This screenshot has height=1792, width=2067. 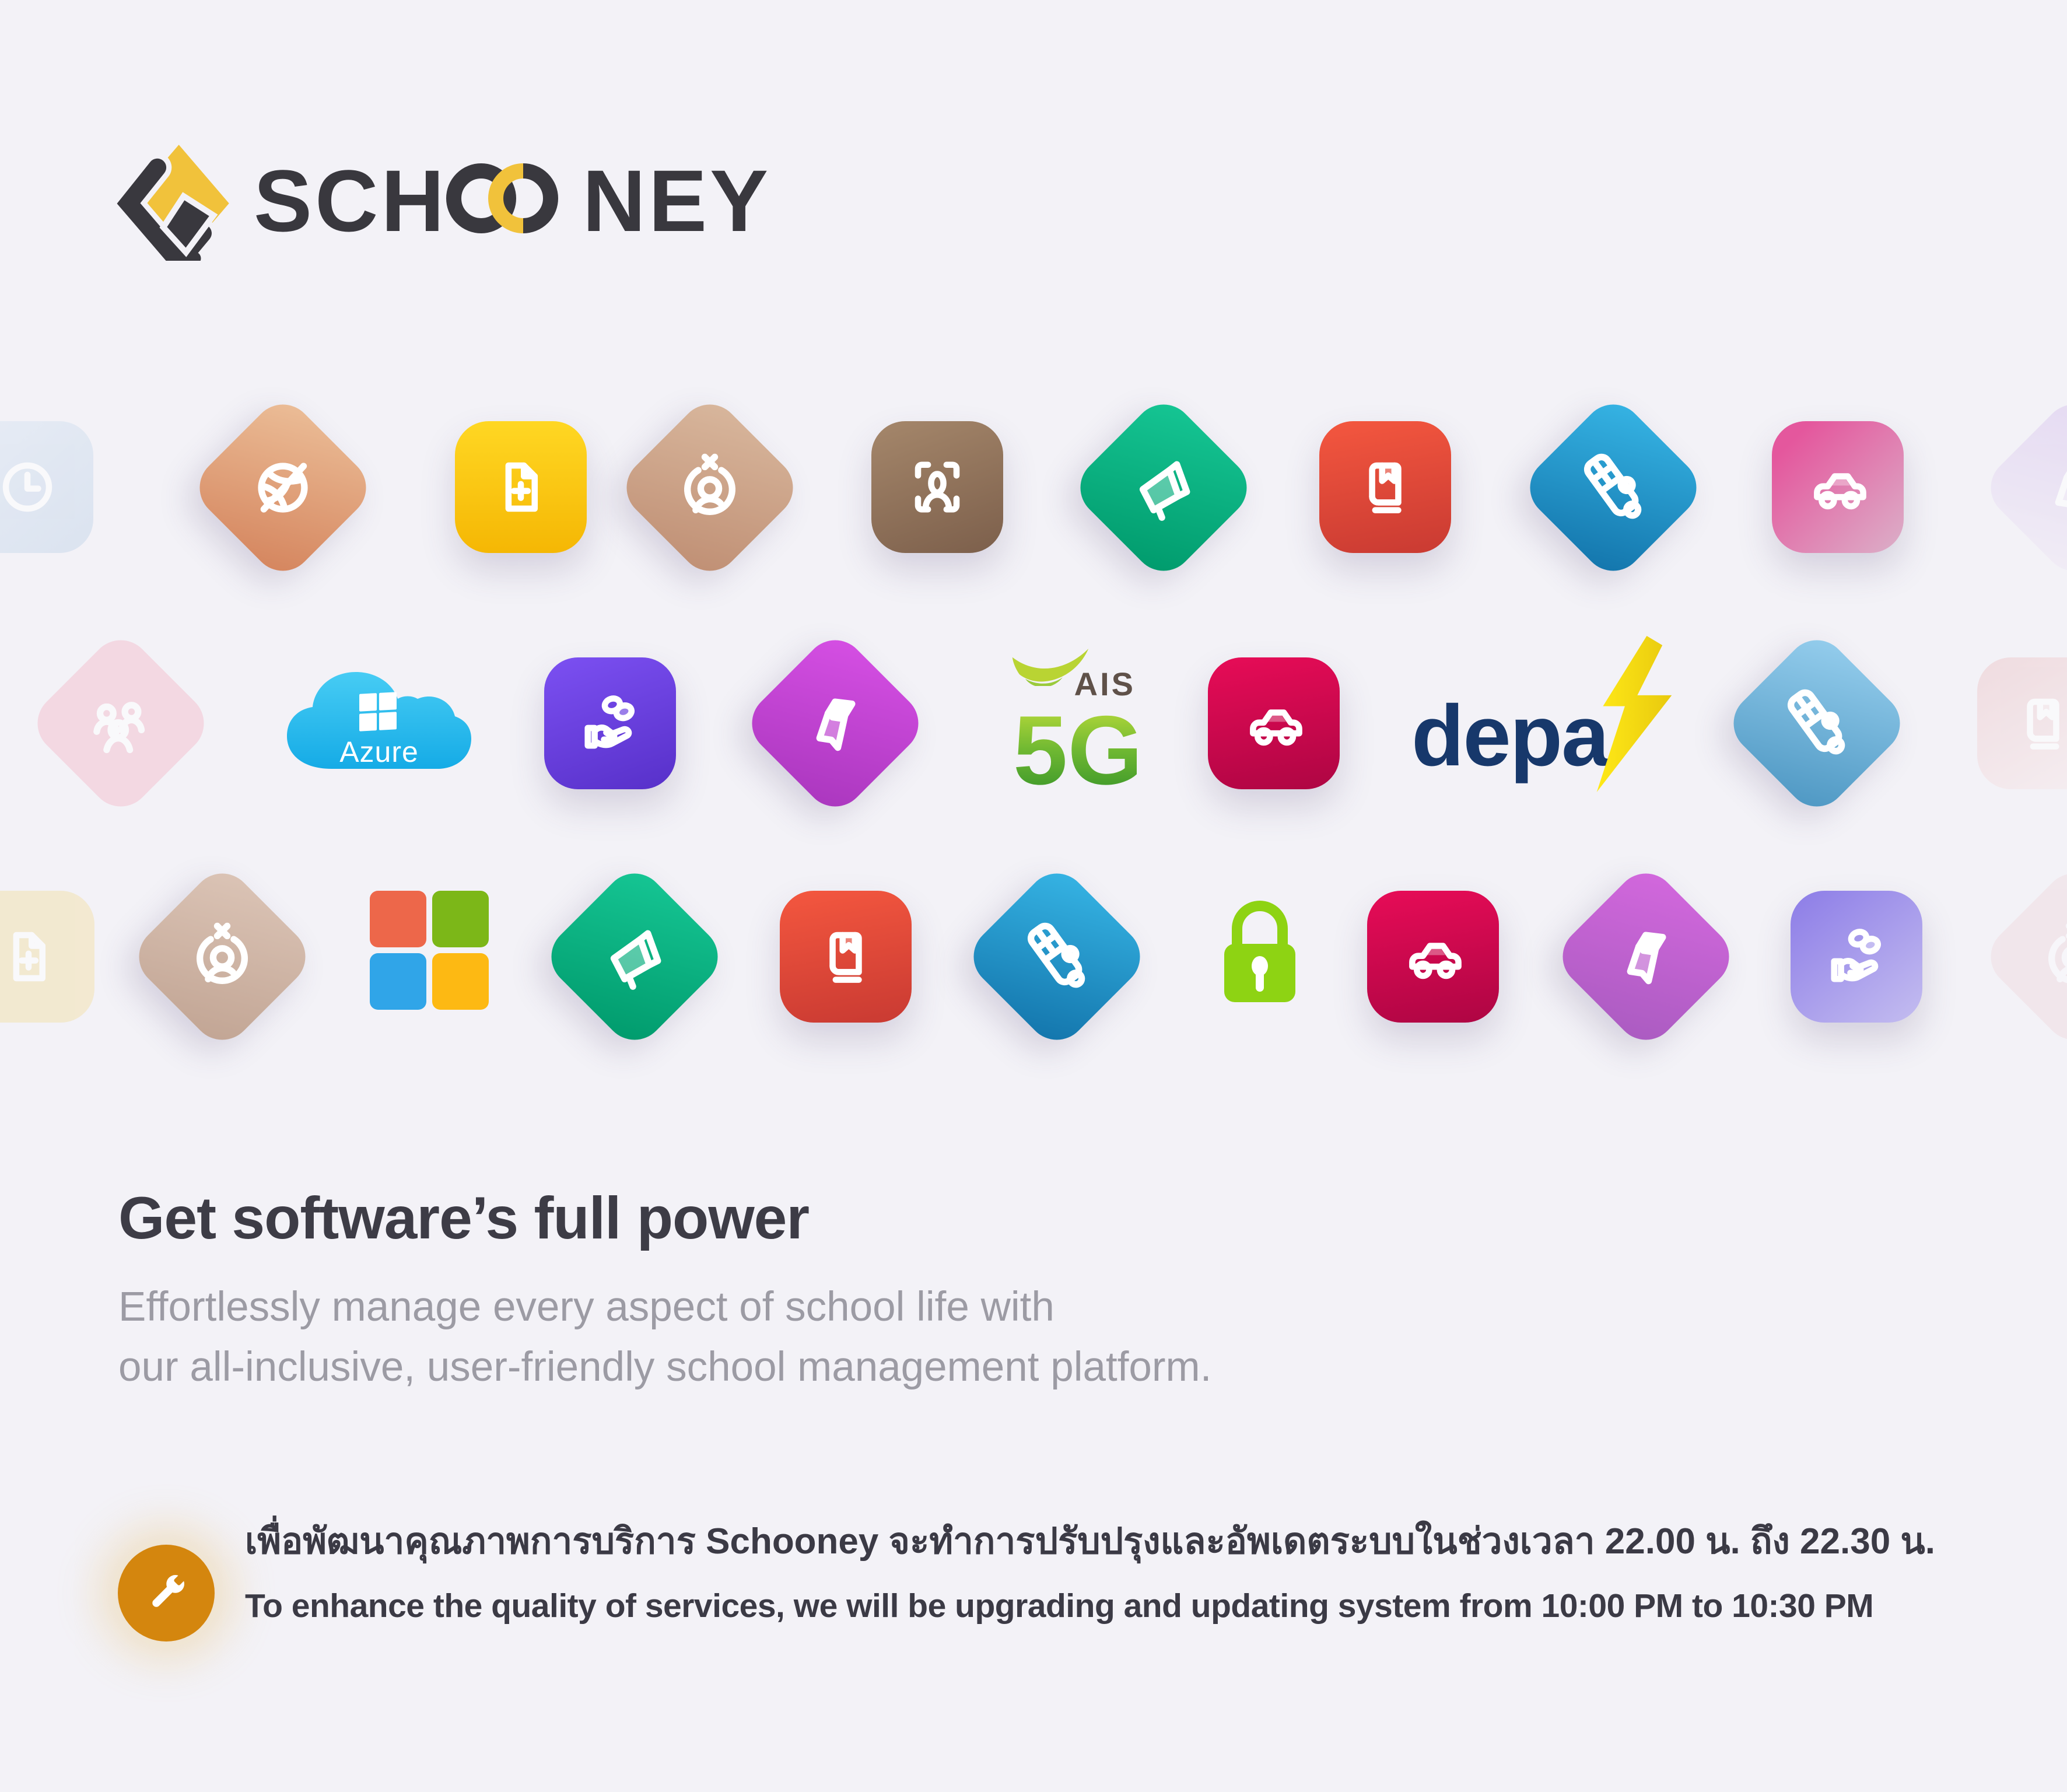 I want to click on page-title: Get software’s full power, so click(x=464, y=1218).